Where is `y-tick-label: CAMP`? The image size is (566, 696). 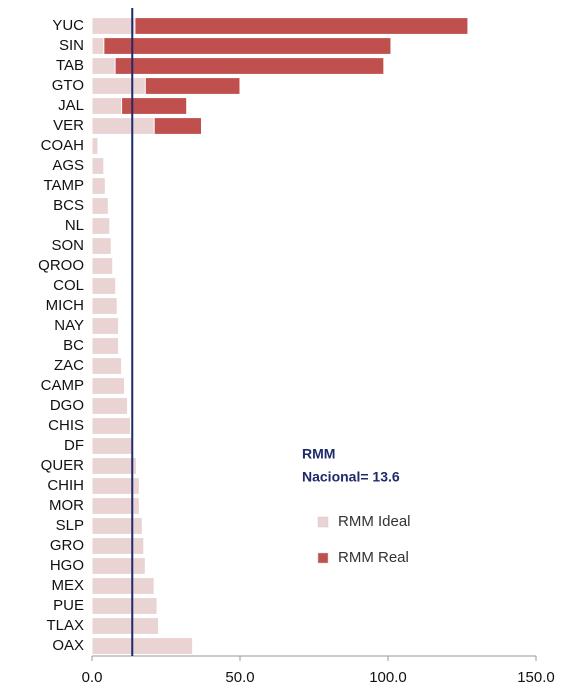
y-tick-label: CAMP is located at coordinates (62, 385).